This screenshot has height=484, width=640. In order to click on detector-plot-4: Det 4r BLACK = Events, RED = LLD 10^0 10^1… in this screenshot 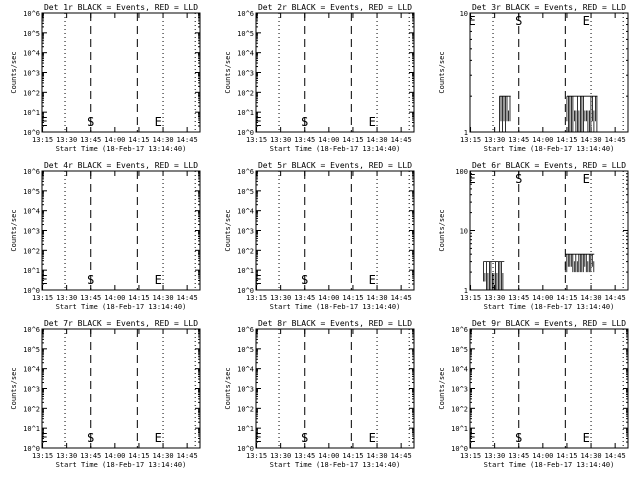, I will do `click(105, 236)`.